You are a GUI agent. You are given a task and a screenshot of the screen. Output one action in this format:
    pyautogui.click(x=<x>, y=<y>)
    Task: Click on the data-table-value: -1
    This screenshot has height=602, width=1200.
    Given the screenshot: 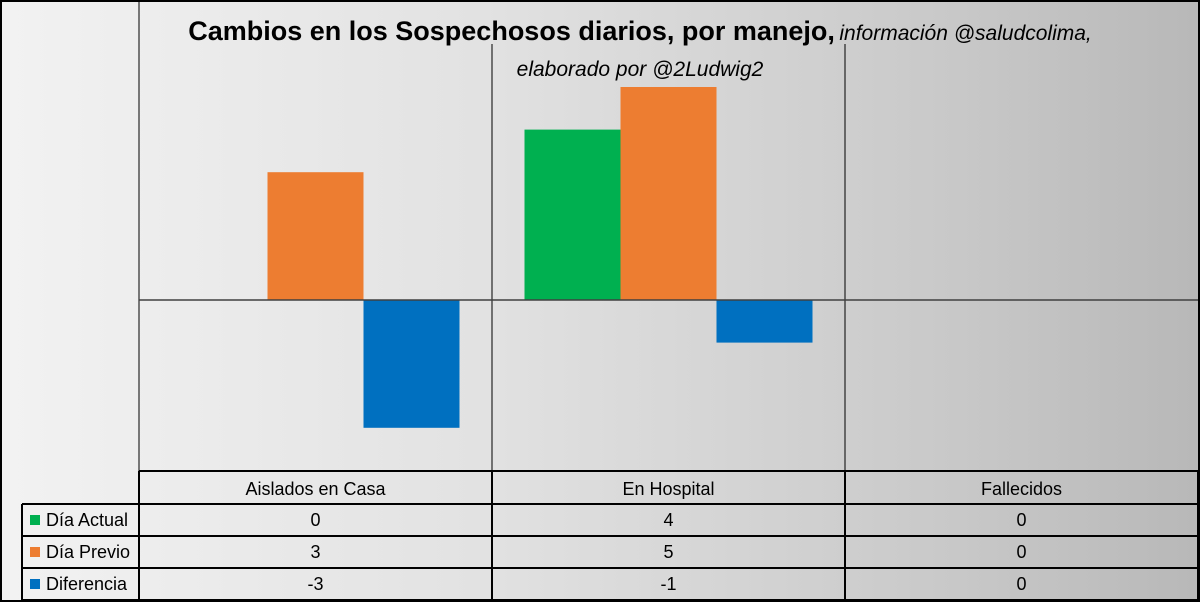 What is the action you would take?
    pyautogui.click(x=668, y=584)
    